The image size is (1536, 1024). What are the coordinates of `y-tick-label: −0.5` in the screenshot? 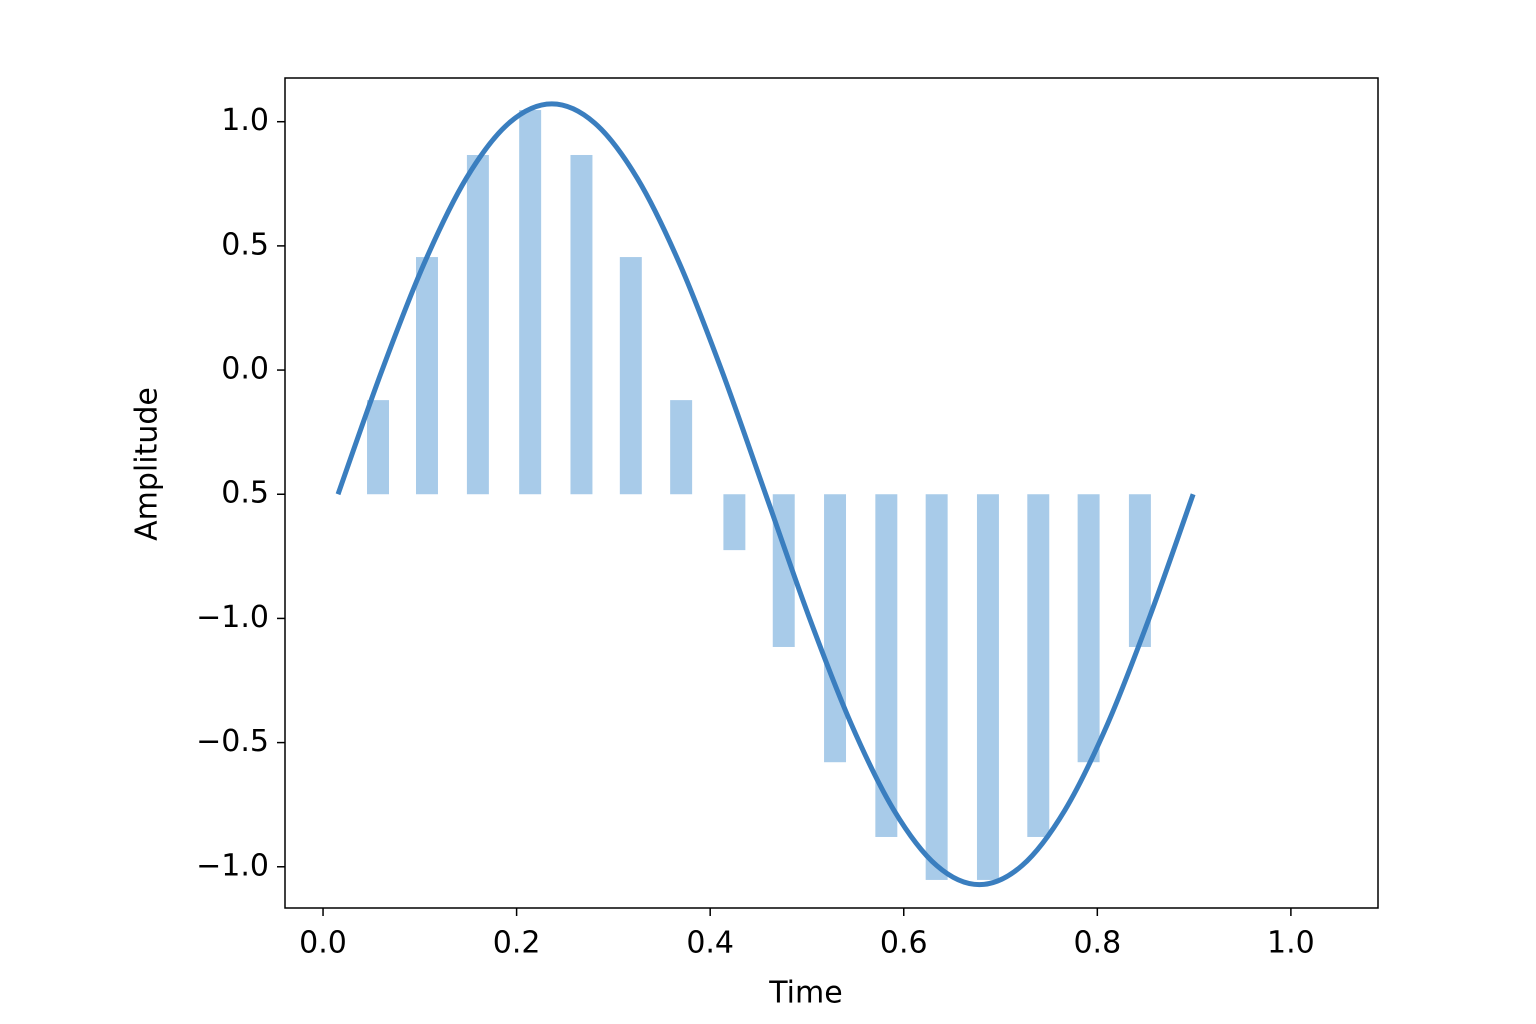 It's located at (232, 741).